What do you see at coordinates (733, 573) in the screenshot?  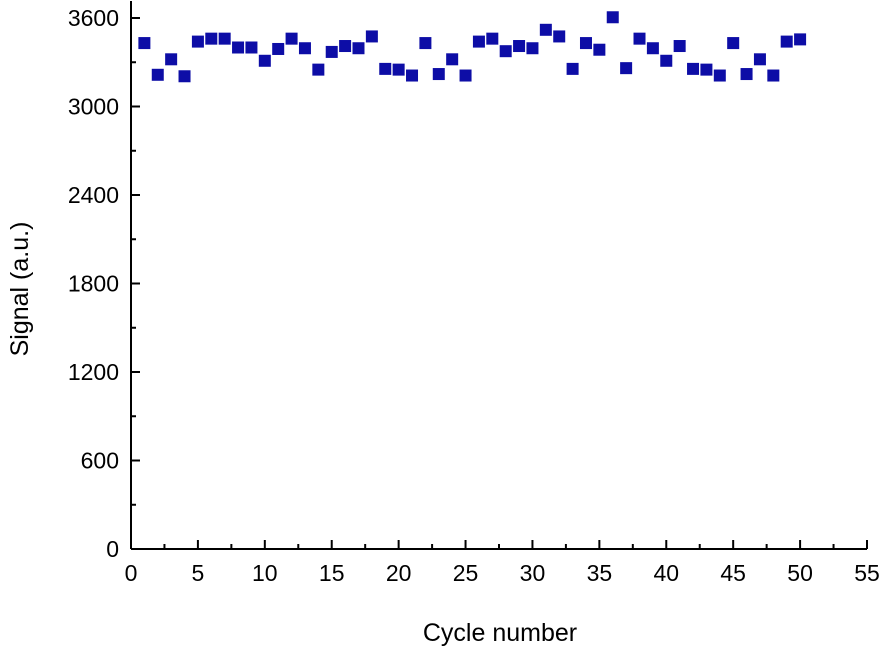 I see `x-tick-label: 45` at bounding box center [733, 573].